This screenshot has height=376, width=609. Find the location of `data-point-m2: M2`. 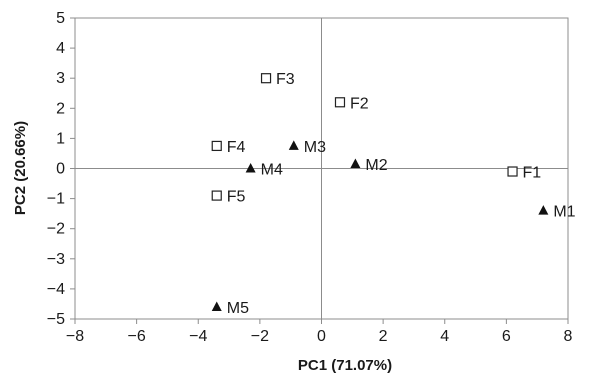

data-point-m2: M2 is located at coordinates (369, 165).